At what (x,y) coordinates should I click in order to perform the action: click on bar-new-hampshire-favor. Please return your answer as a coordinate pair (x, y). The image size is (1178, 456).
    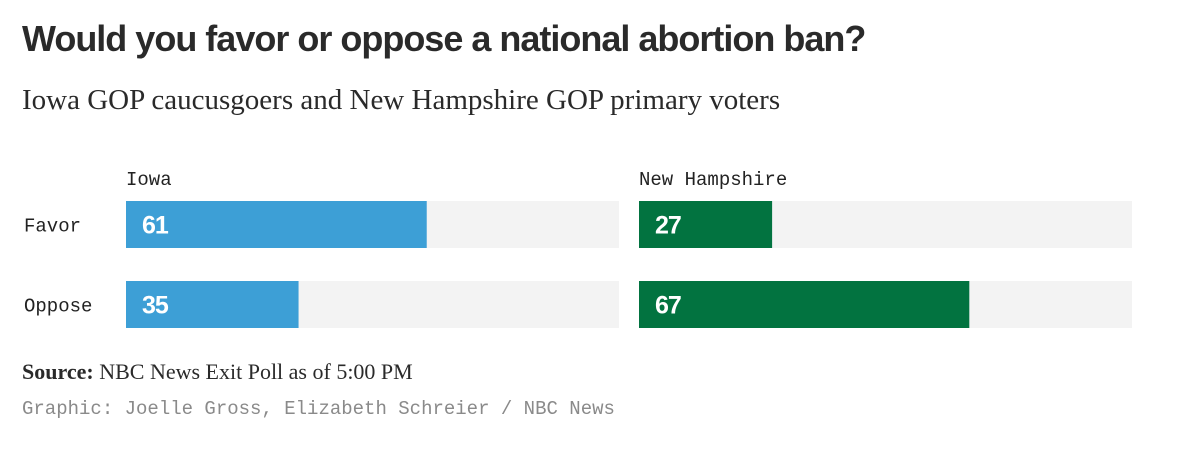
    Looking at the image, I should click on (706, 224).